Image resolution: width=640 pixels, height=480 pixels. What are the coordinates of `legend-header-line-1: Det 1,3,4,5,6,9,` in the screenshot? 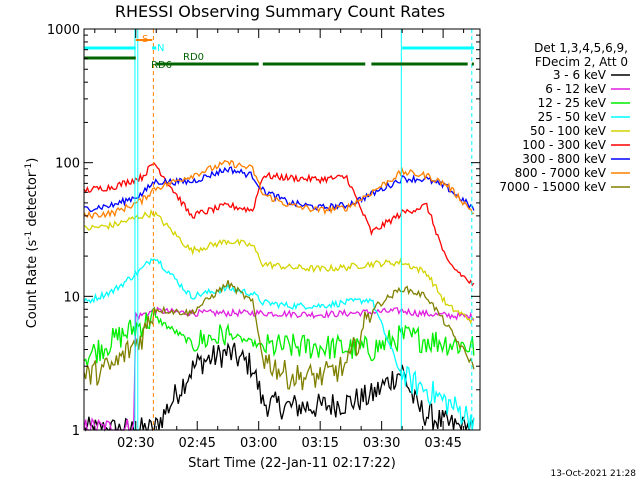 It's located at (581, 48).